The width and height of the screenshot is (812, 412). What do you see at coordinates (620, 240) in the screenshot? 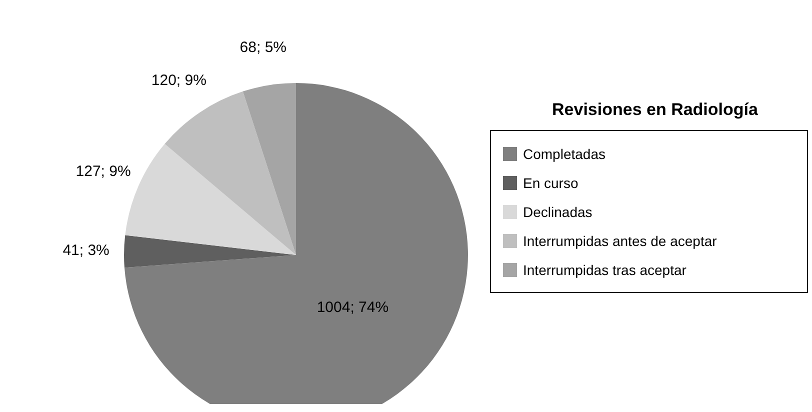
I see `legend-label: Interrumpidas antes de aceptar` at bounding box center [620, 240].